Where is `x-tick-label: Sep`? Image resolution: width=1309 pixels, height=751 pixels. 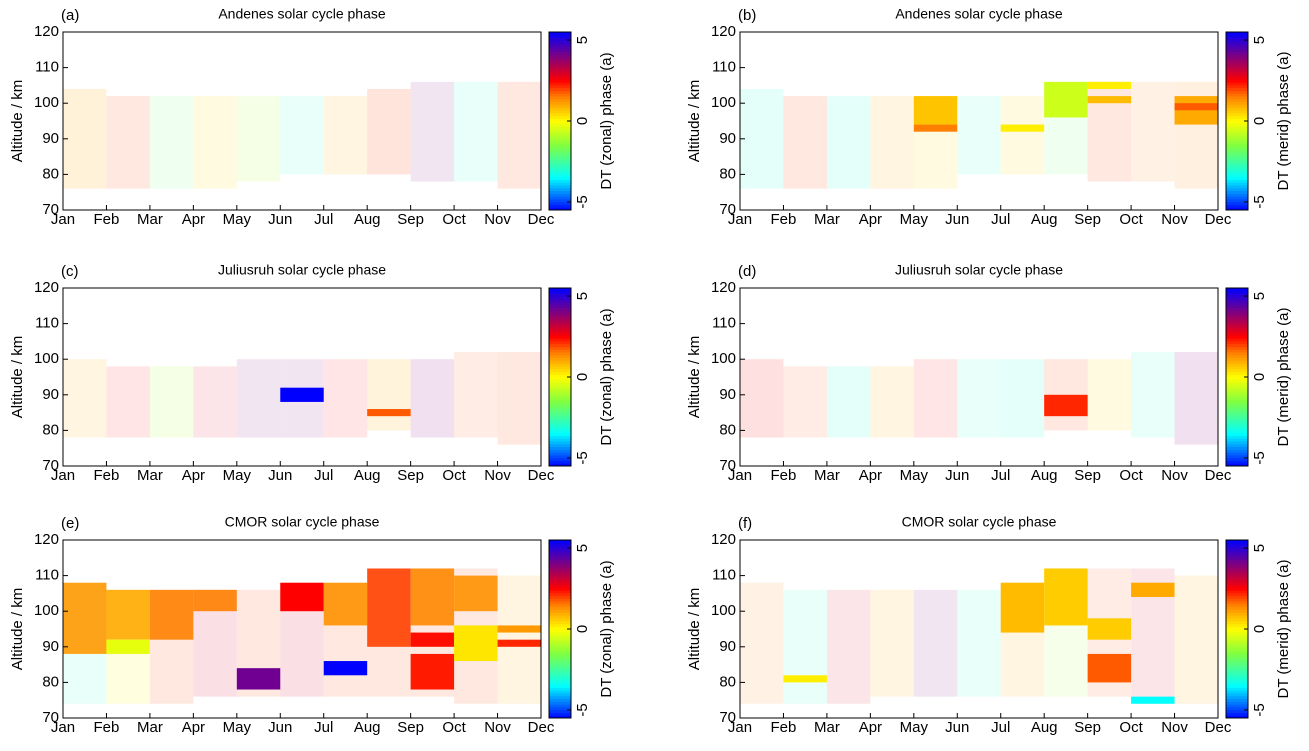
x-tick-label: Sep is located at coordinates (1087, 727).